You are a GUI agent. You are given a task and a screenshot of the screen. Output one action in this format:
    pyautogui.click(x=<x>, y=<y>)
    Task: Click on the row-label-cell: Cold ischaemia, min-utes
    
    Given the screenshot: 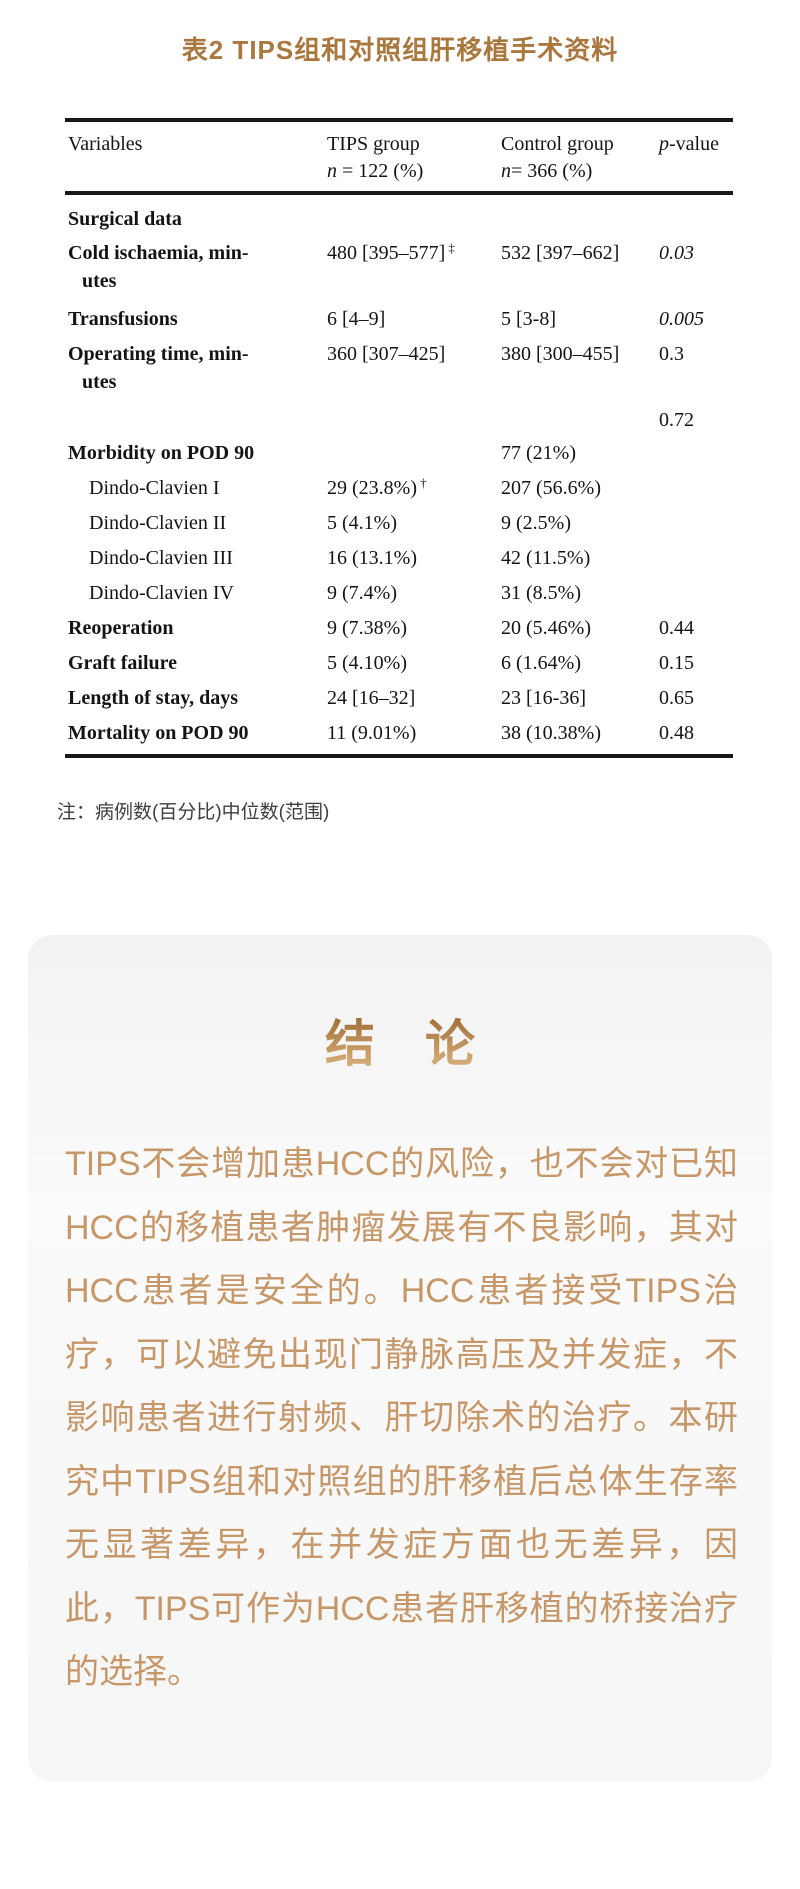 What is the action you would take?
    pyautogui.click(x=158, y=267)
    